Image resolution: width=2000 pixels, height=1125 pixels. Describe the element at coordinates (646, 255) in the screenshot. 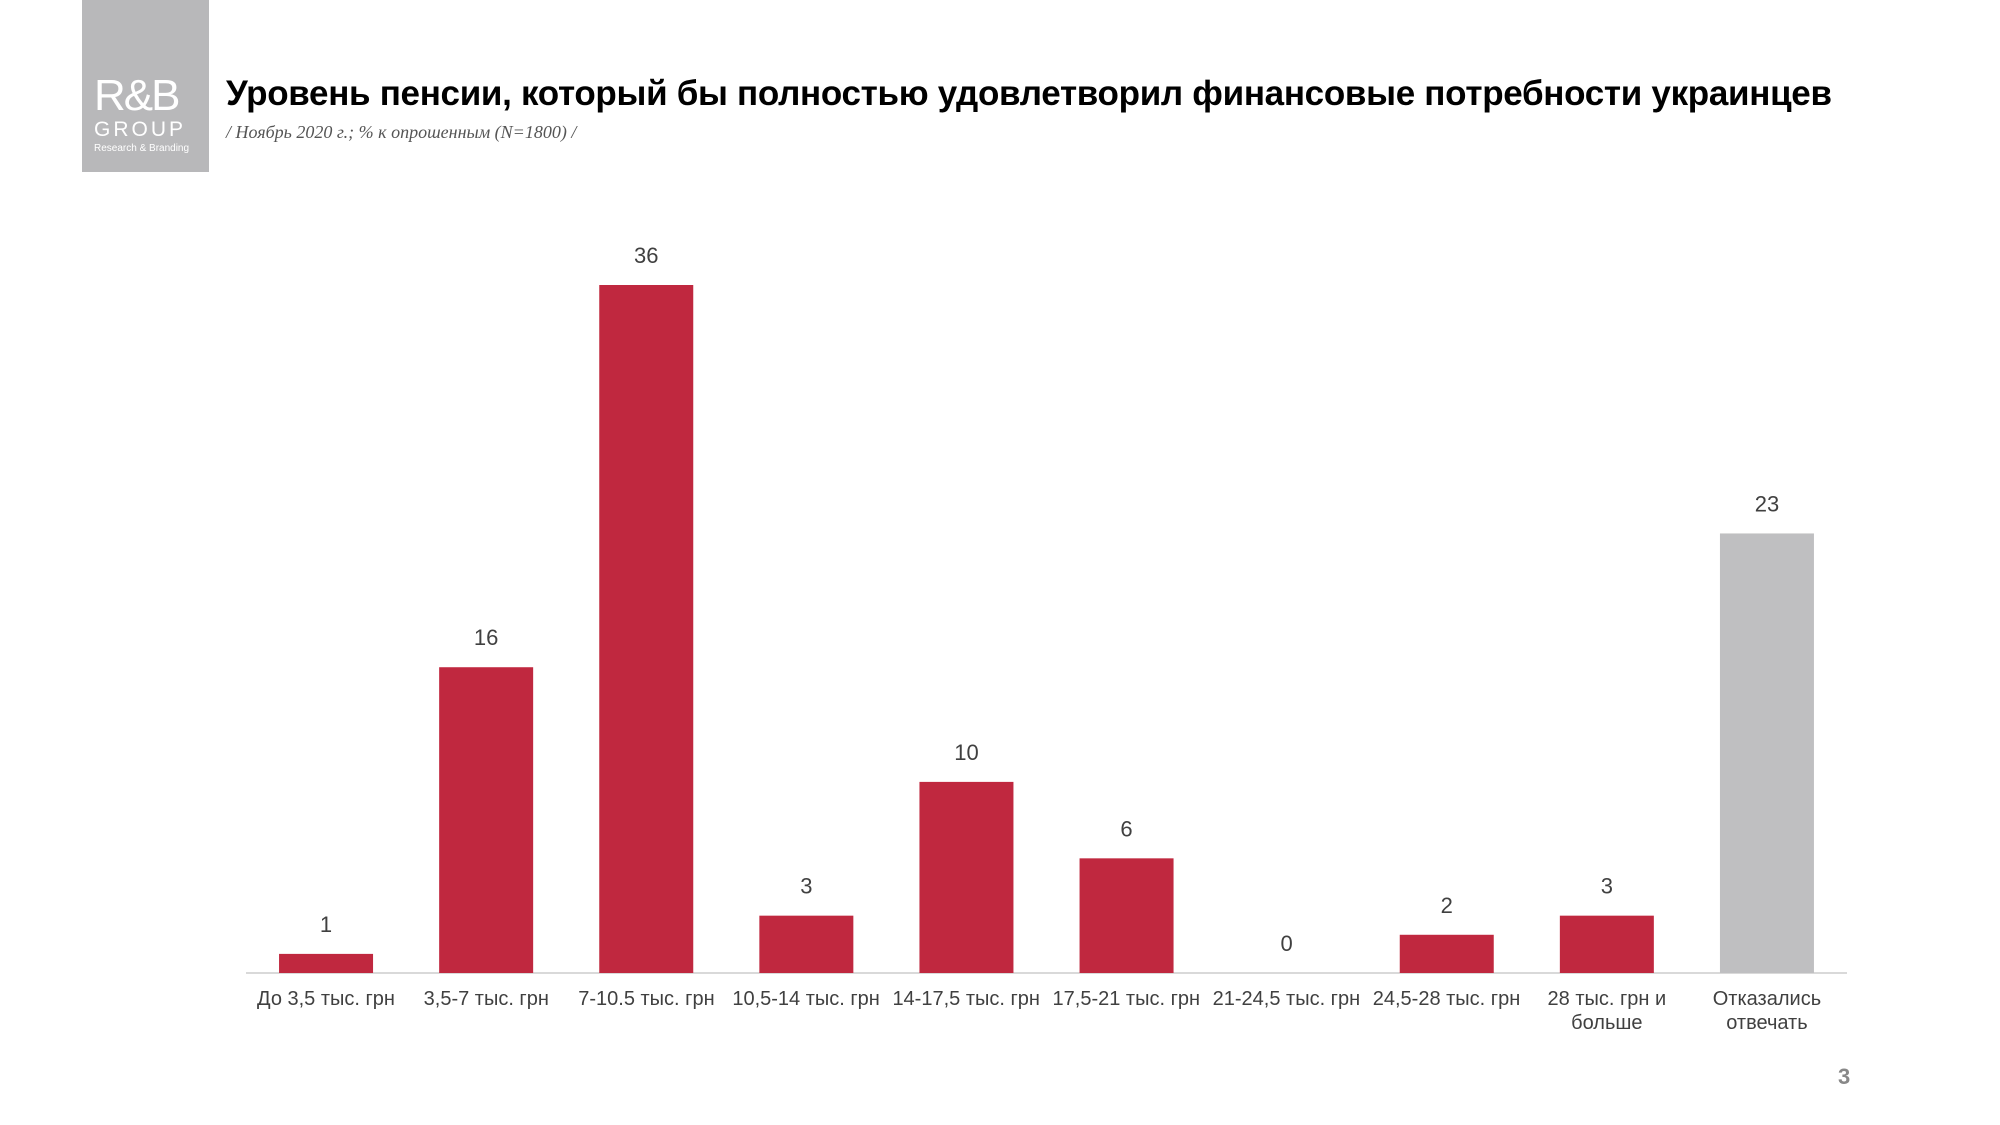

I see `data-label: 36` at that location.